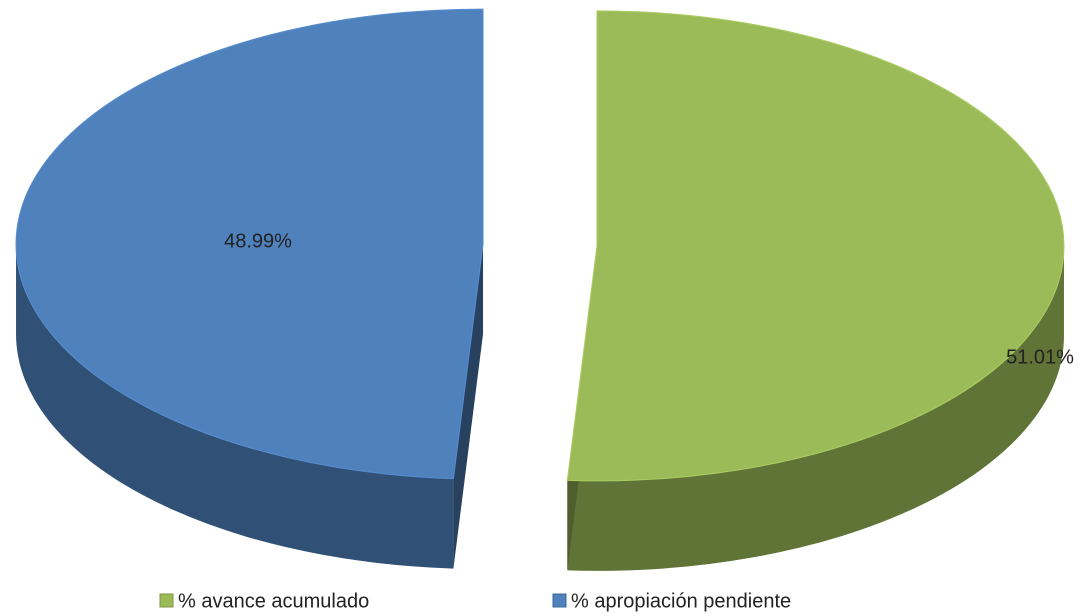 This screenshot has height=616, width=1086. I want to click on data-label: 51.01%, so click(1040, 357).